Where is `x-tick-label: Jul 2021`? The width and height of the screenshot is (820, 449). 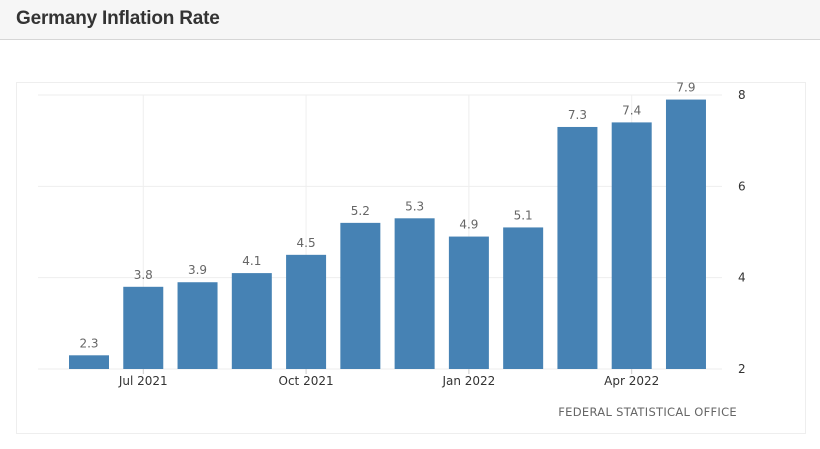
x-tick-label: Jul 2021 is located at coordinates (143, 381).